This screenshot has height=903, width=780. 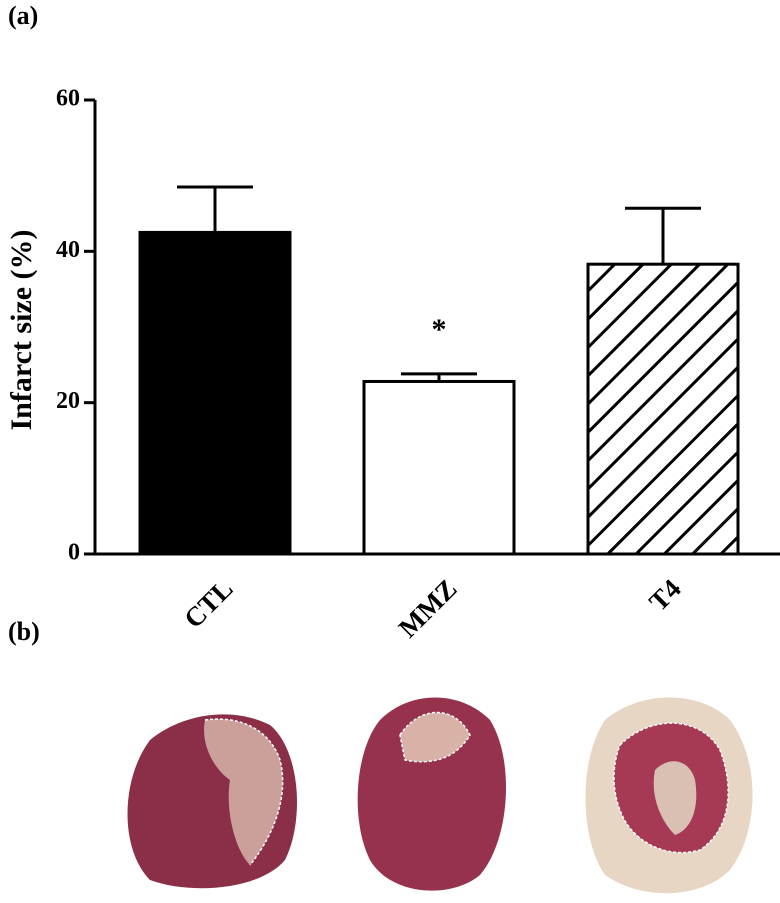 I want to click on y-tick-label: 60, so click(x=68, y=99).